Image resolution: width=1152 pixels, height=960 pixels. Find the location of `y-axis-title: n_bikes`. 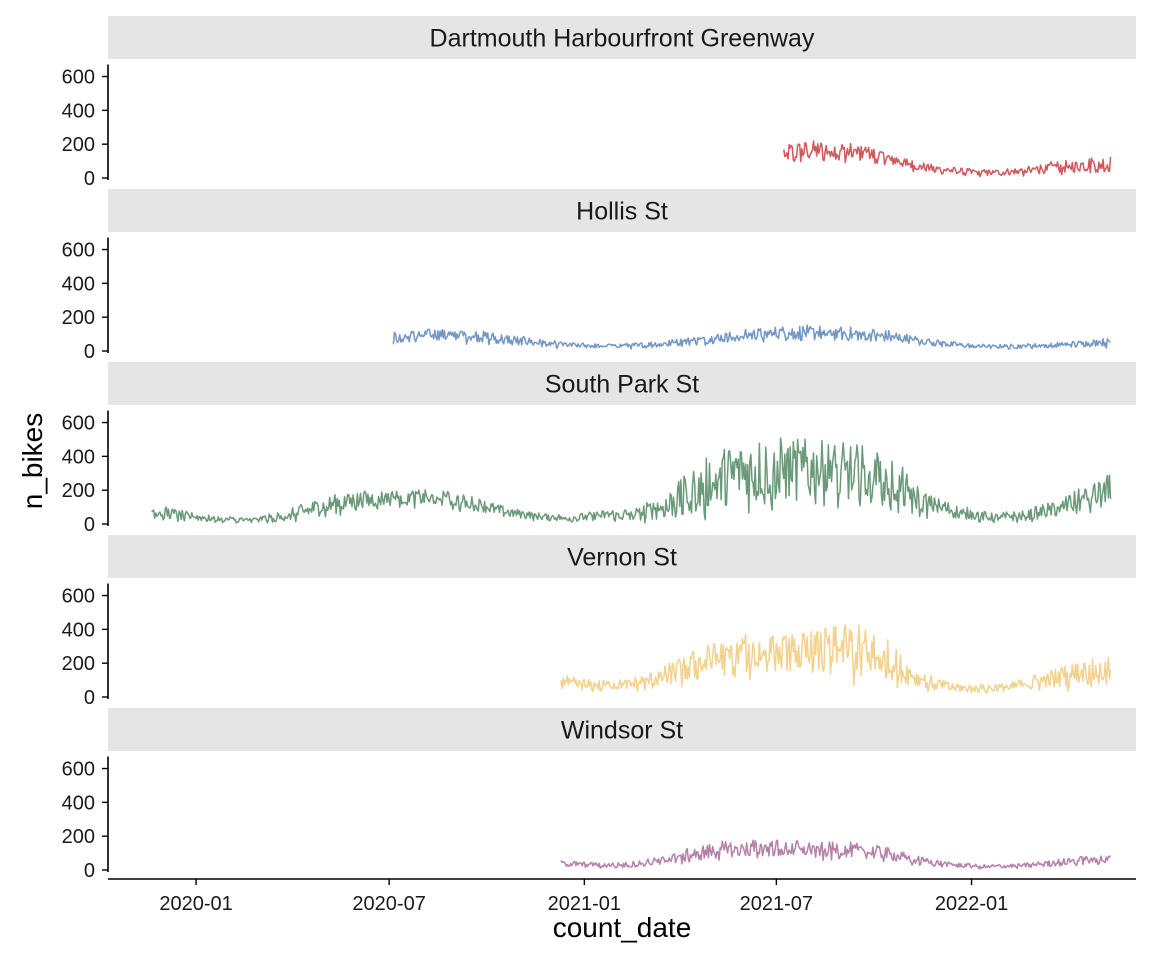

y-axis-title: n_bikes is located at coordinates (32, 461).